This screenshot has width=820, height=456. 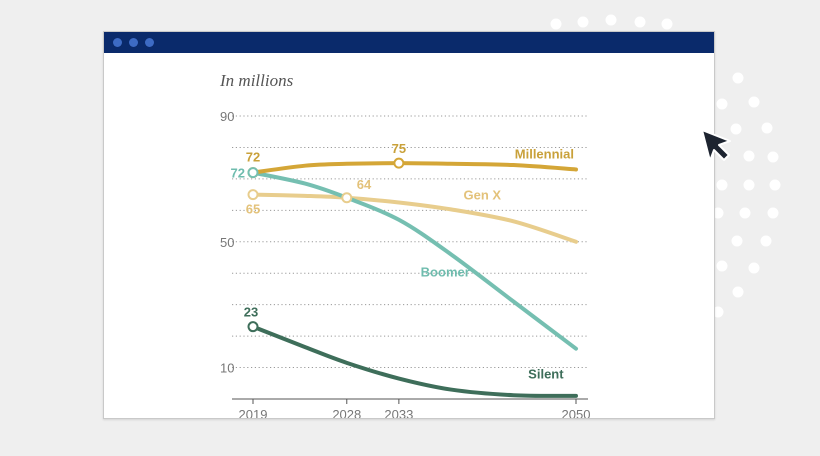 What do you see at coordinates (409, 42) in the screenshot?
I see `window-titlebar` at bounding box center [409, 42].